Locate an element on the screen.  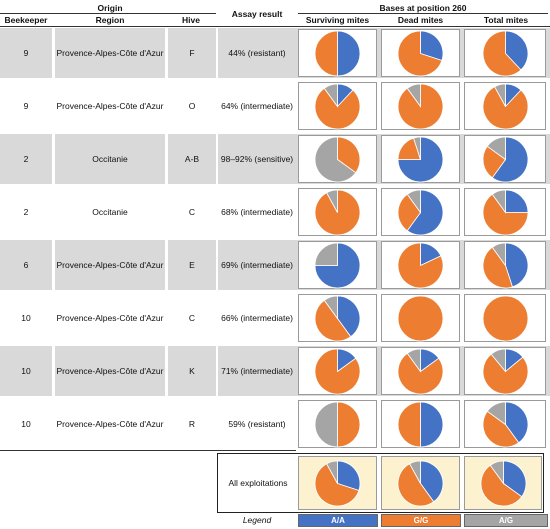
region-header: Region is located at coordinates (110, 20).